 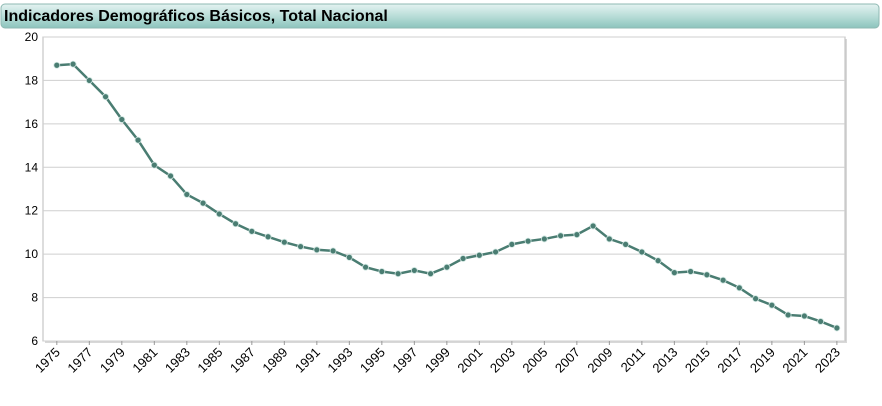 I want to click on x-tick-label: 2003, so click(x=502, y=360).